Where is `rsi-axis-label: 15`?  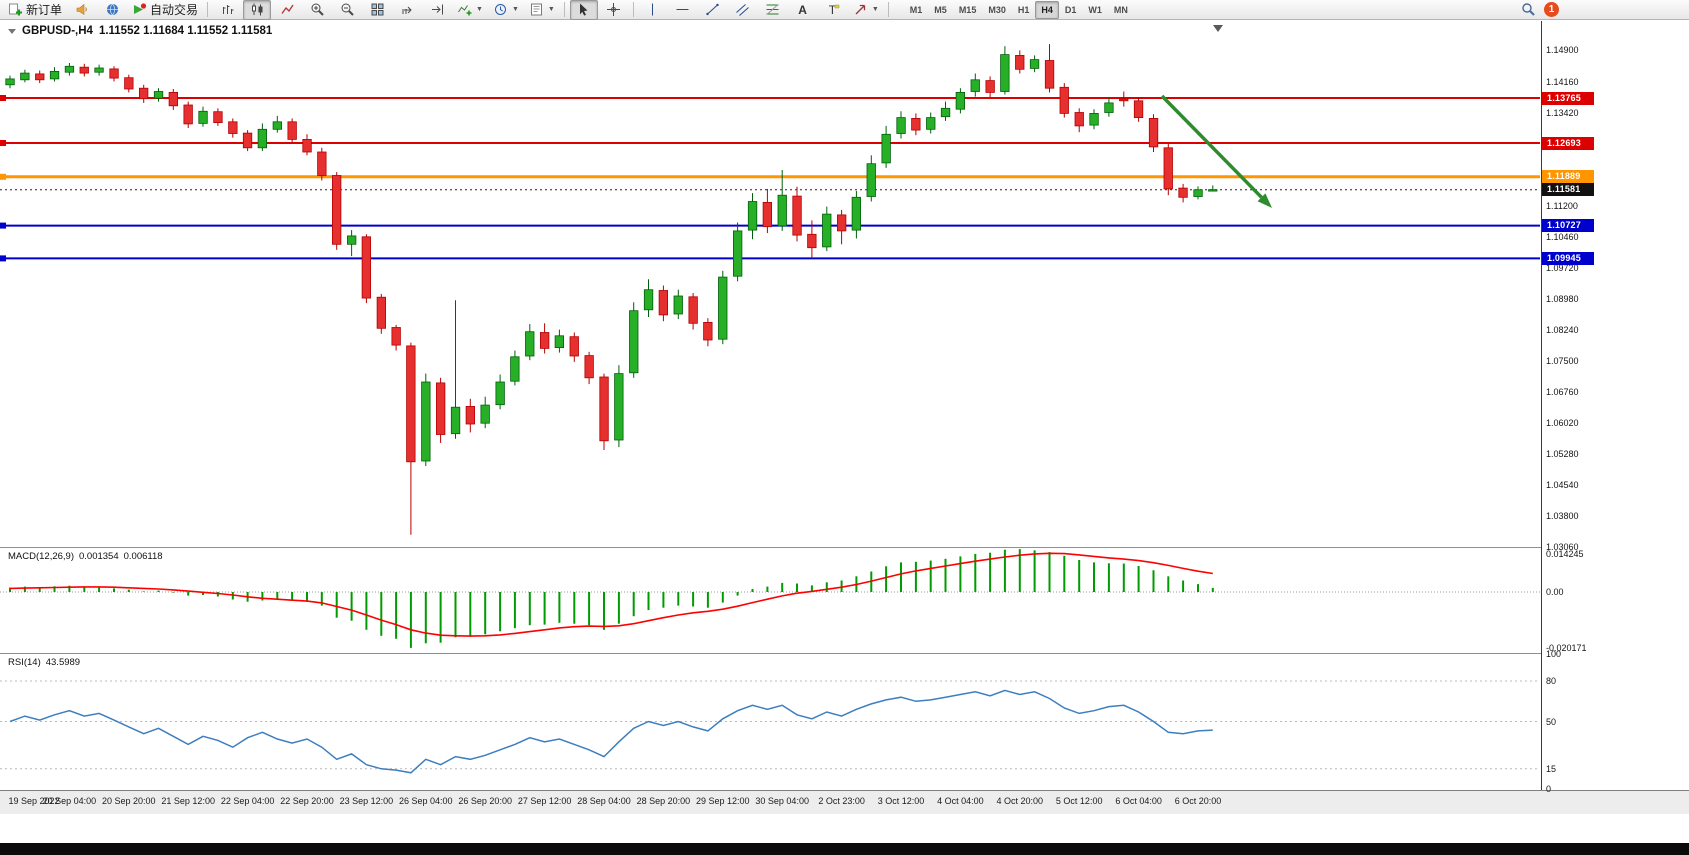
rsi-axis-label: 15 is located at coordinates (1551, 768).